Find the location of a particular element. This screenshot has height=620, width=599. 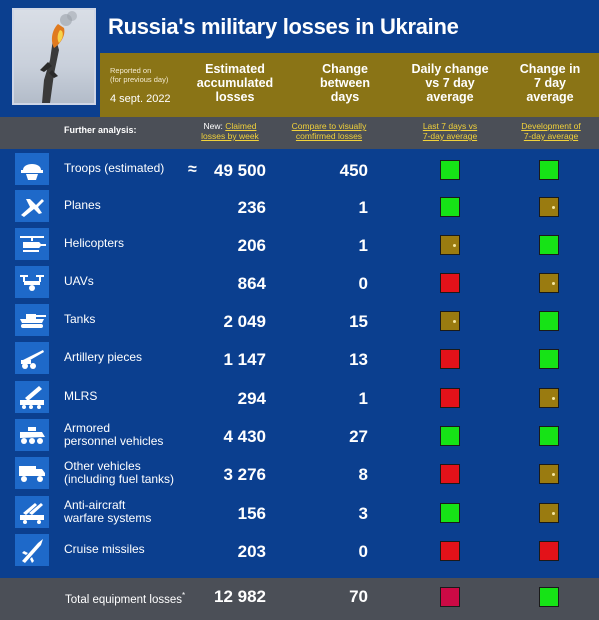

table-row: Armored personnel vehicles 4 430 27 is located at coordinates (299, 436).